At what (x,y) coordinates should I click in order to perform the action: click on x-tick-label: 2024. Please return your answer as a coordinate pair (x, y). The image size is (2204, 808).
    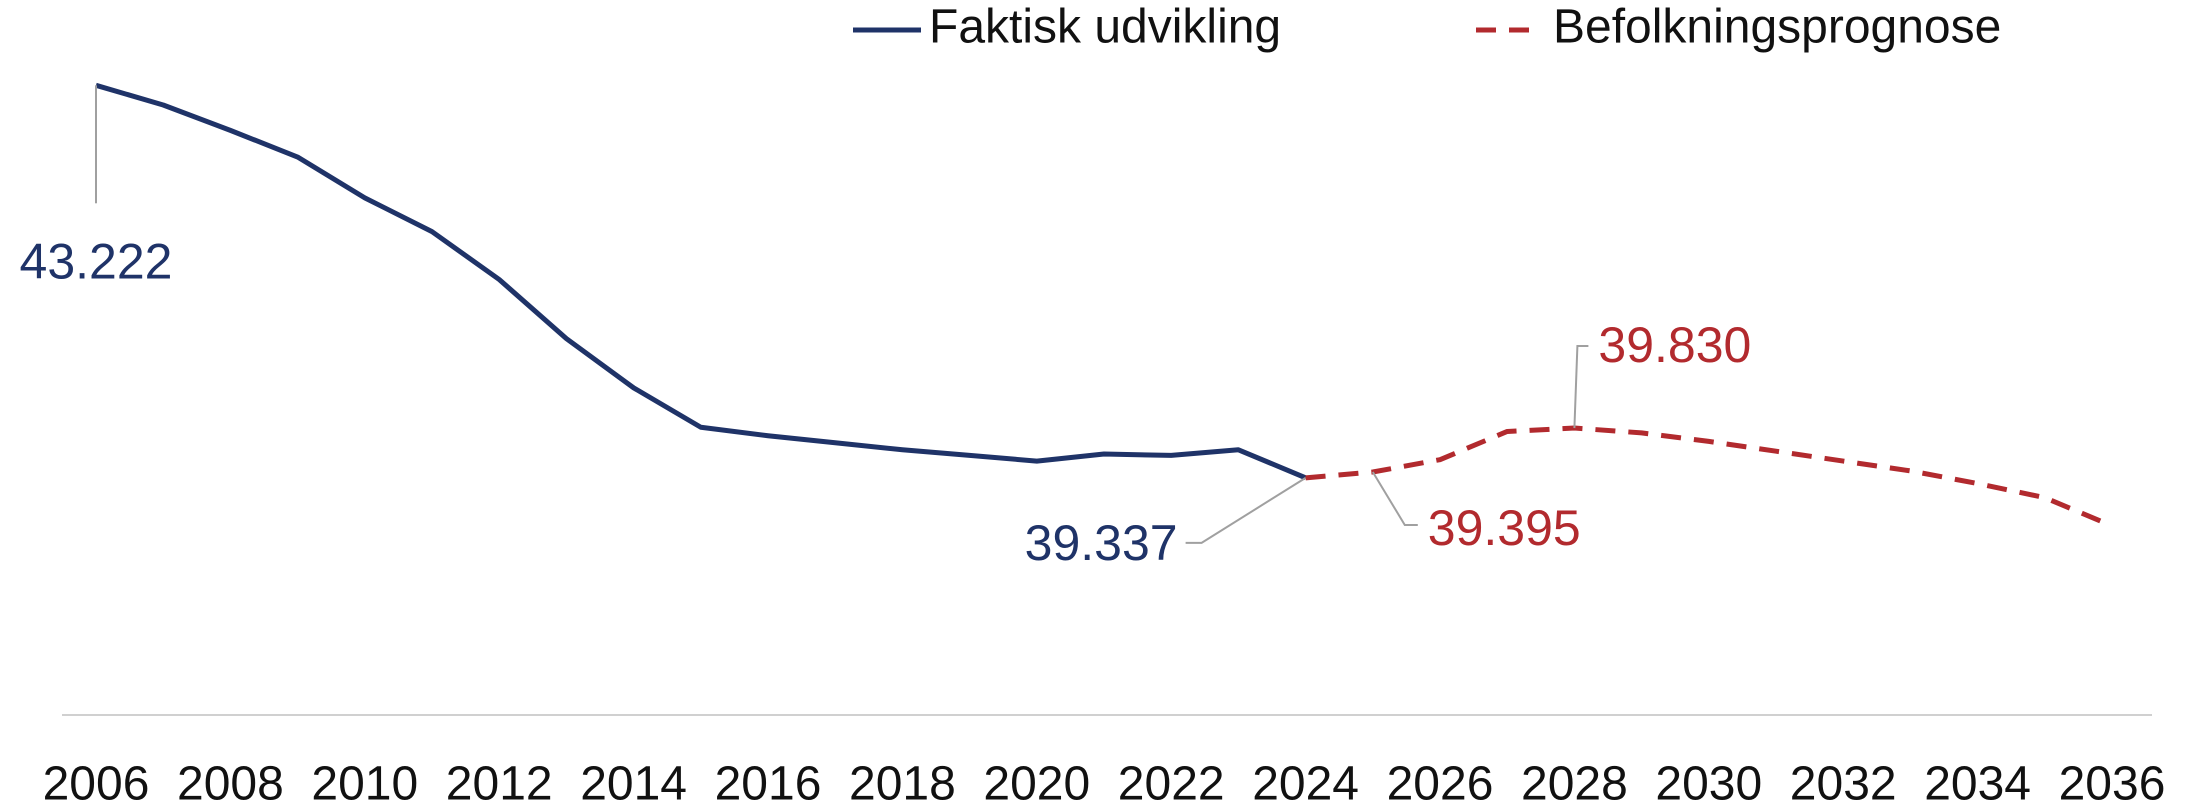
    Looking at the image, I should click on (1305, 783).